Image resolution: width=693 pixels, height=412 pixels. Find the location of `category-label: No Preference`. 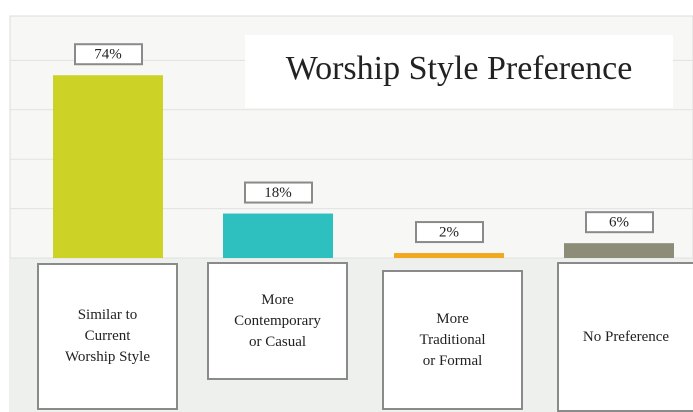

category-label: No Preference is located at coordinates (625, 337).